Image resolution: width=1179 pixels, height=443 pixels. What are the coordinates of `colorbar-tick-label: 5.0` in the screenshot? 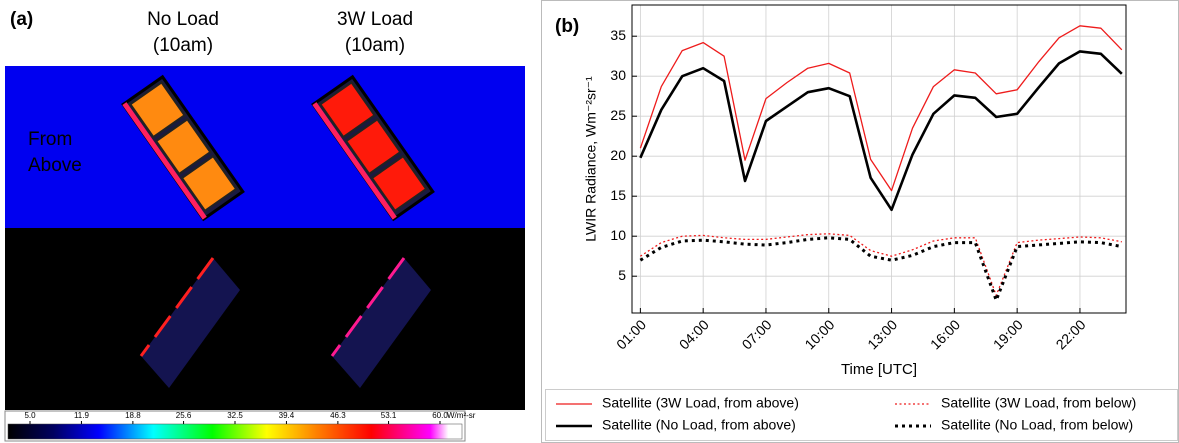 It's located at (30, 415).